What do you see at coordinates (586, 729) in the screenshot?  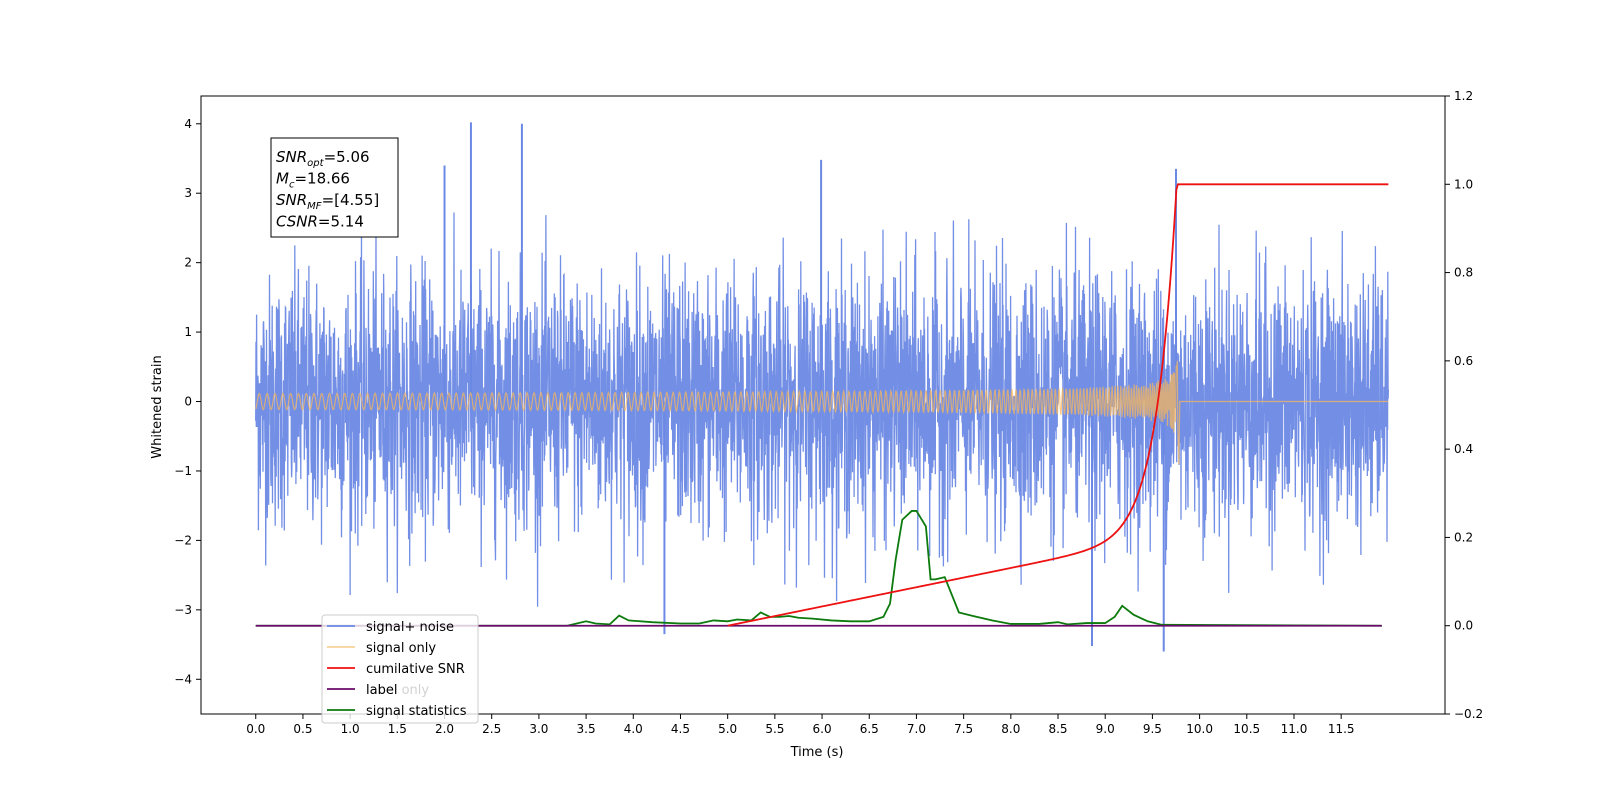 I see `x-tick-label: 3.5` at bounding box center [586, 729].